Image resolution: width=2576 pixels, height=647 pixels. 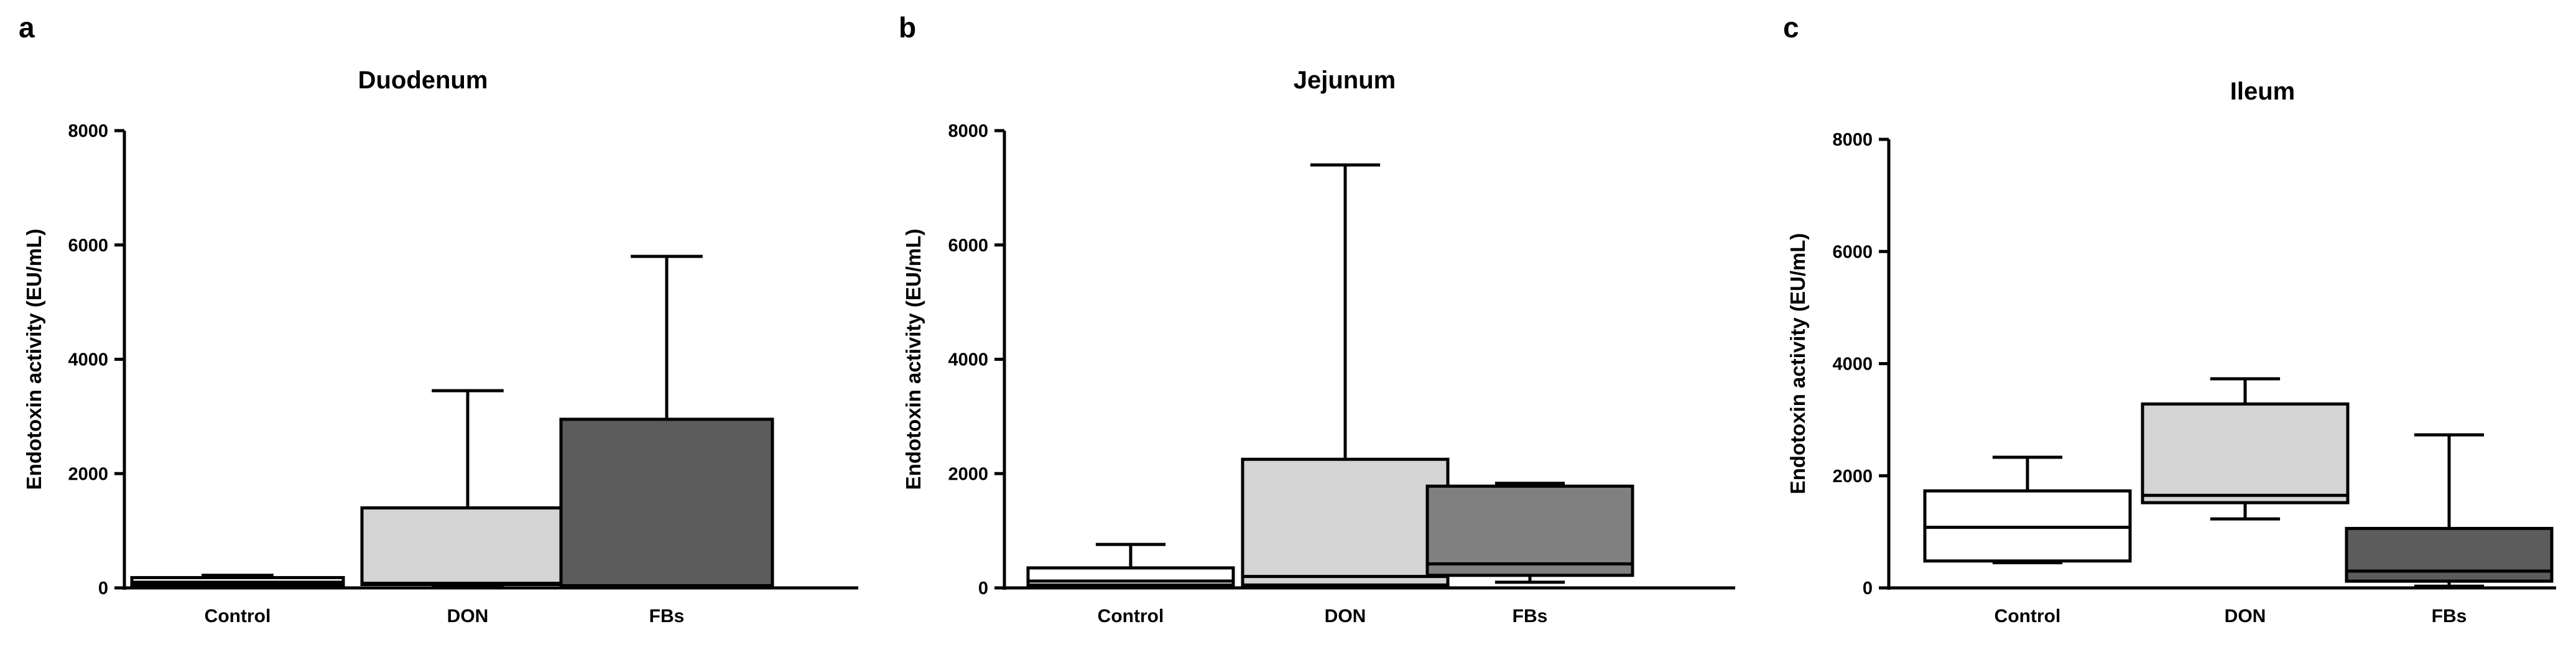 I want to click on panel-letter: c, so click(x=1791, y=27).